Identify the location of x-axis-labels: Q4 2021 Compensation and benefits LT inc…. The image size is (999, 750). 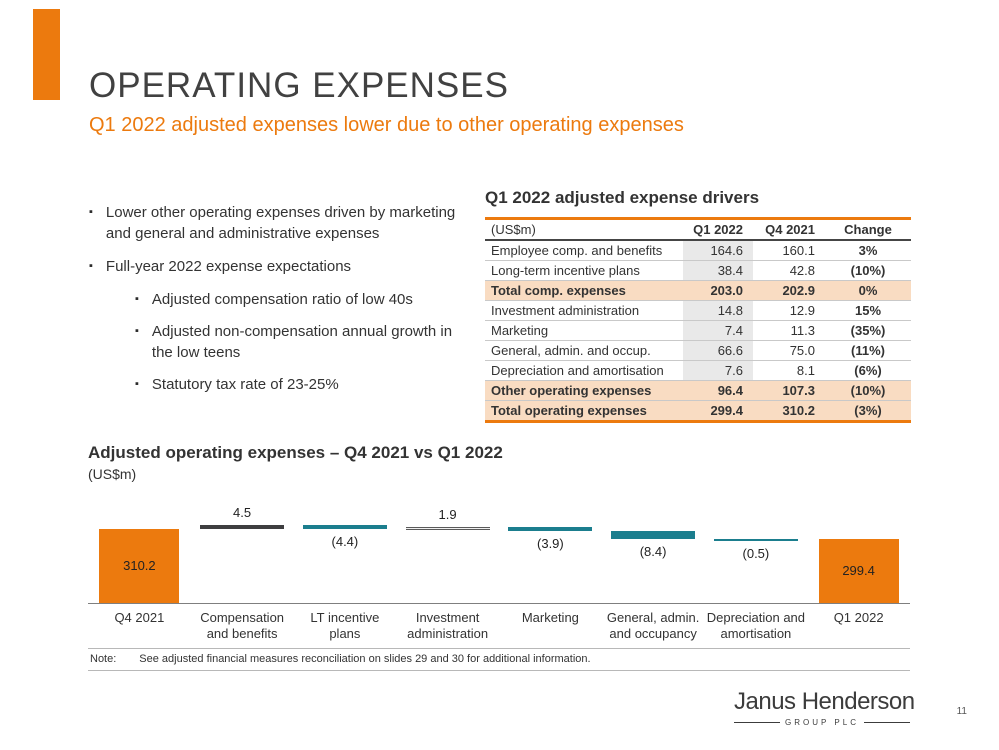
(499, 625).